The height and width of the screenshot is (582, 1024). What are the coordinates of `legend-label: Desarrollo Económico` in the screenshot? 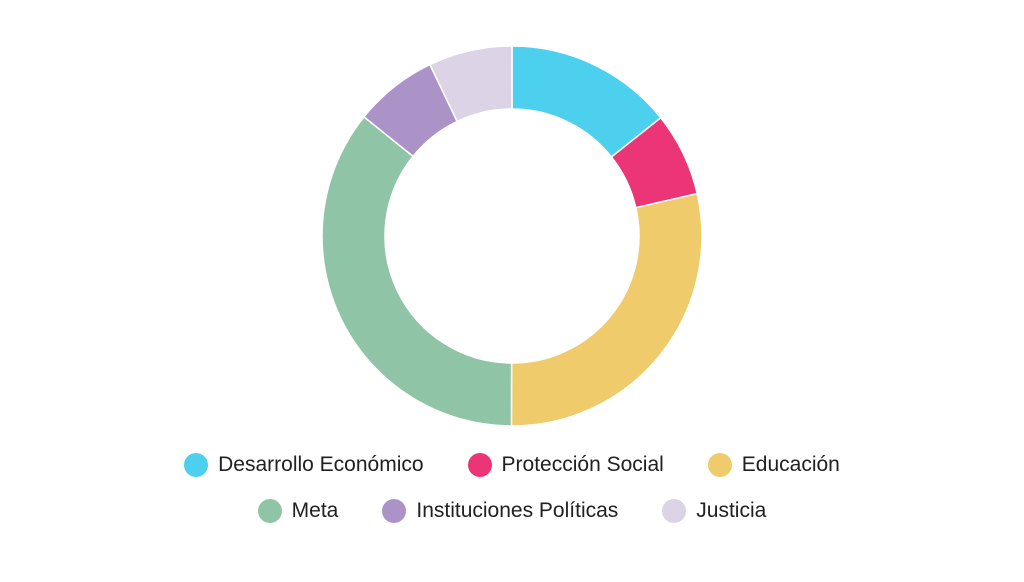 It's located at (321, 464).